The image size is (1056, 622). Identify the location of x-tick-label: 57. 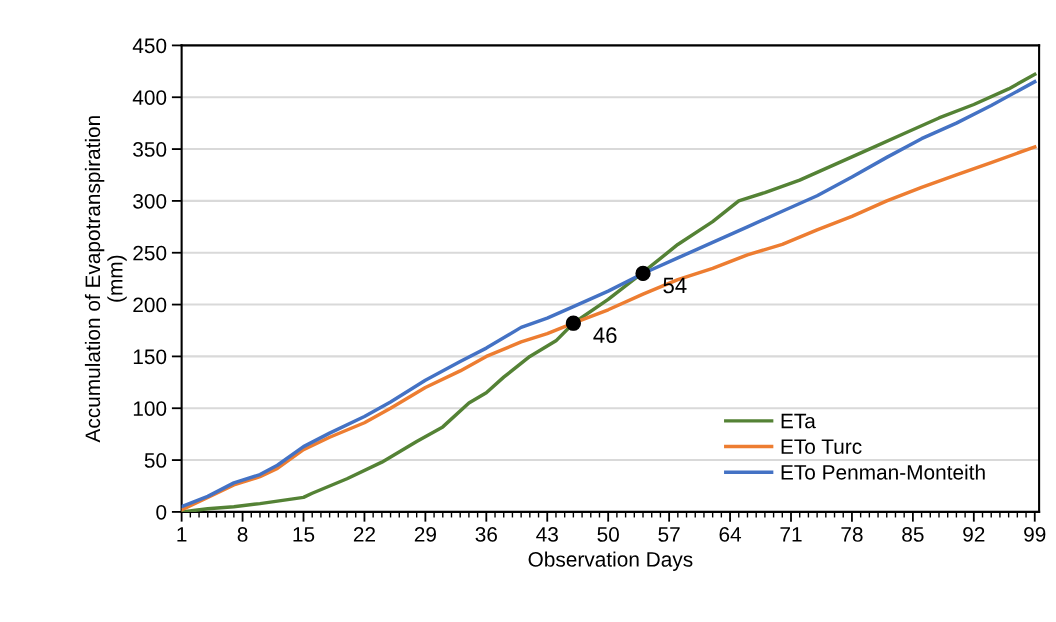
(669, 534).